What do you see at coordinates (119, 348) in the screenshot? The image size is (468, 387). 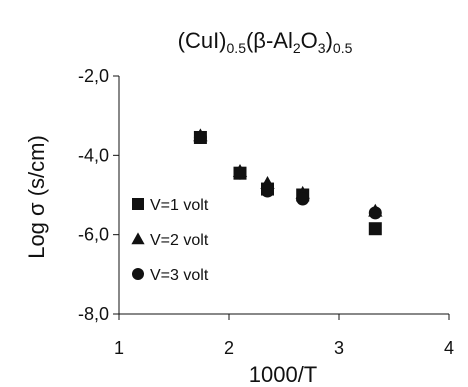 I see `x-tick-label: 1` at bounding box center [119, 348].